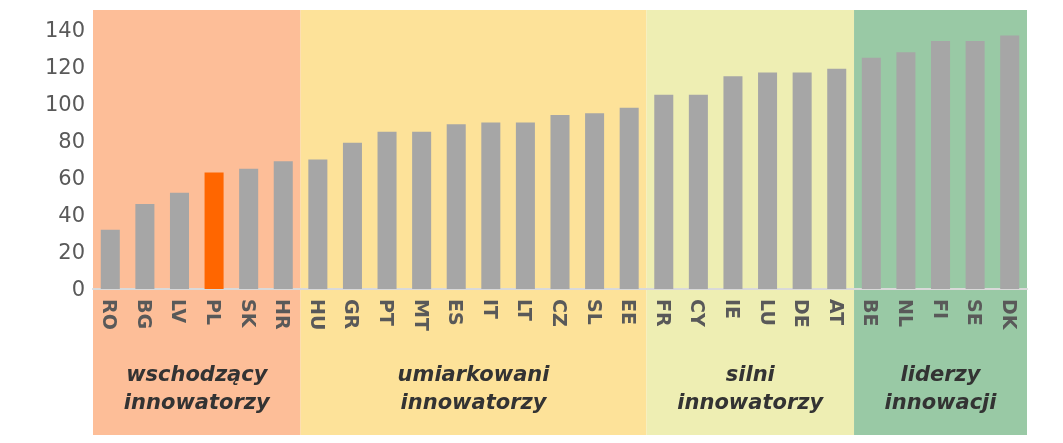  Describe the element at coordinates (1009, 315) in the screenshot. I see `x-tick-label: DK` at that location.